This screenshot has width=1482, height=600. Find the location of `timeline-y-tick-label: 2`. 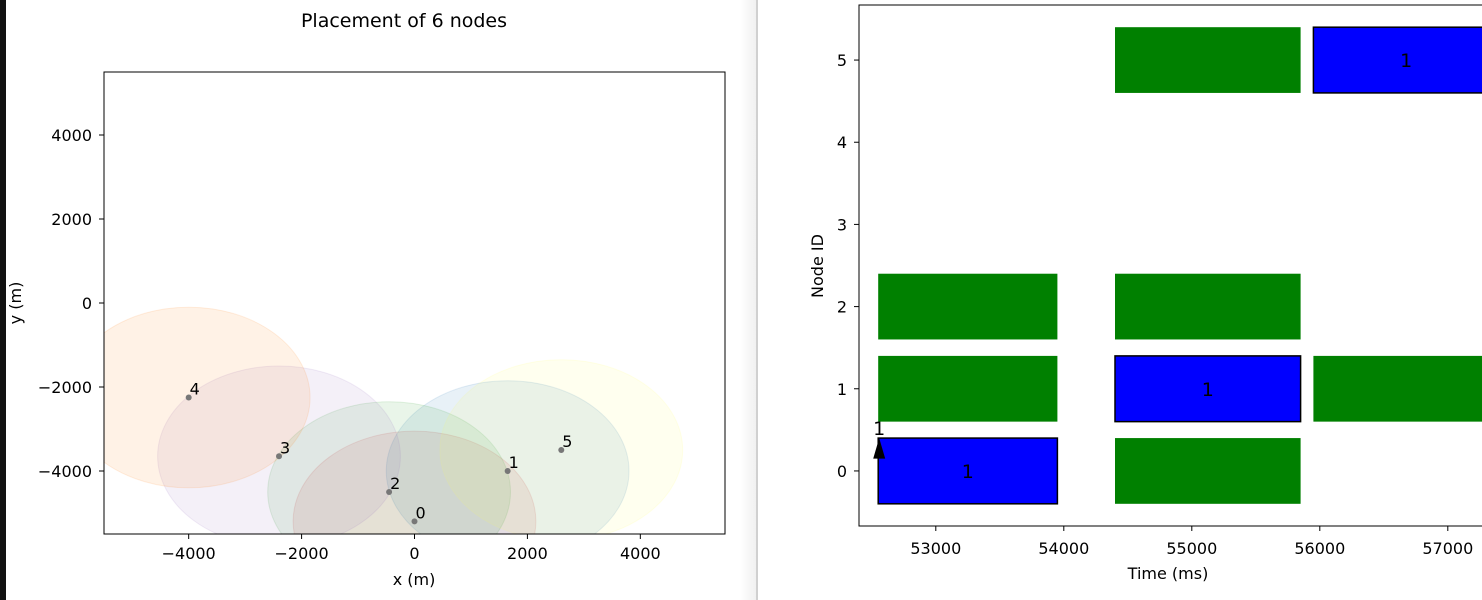

timeline-y-tick-label: 2 is located at coordinates (842, 307).